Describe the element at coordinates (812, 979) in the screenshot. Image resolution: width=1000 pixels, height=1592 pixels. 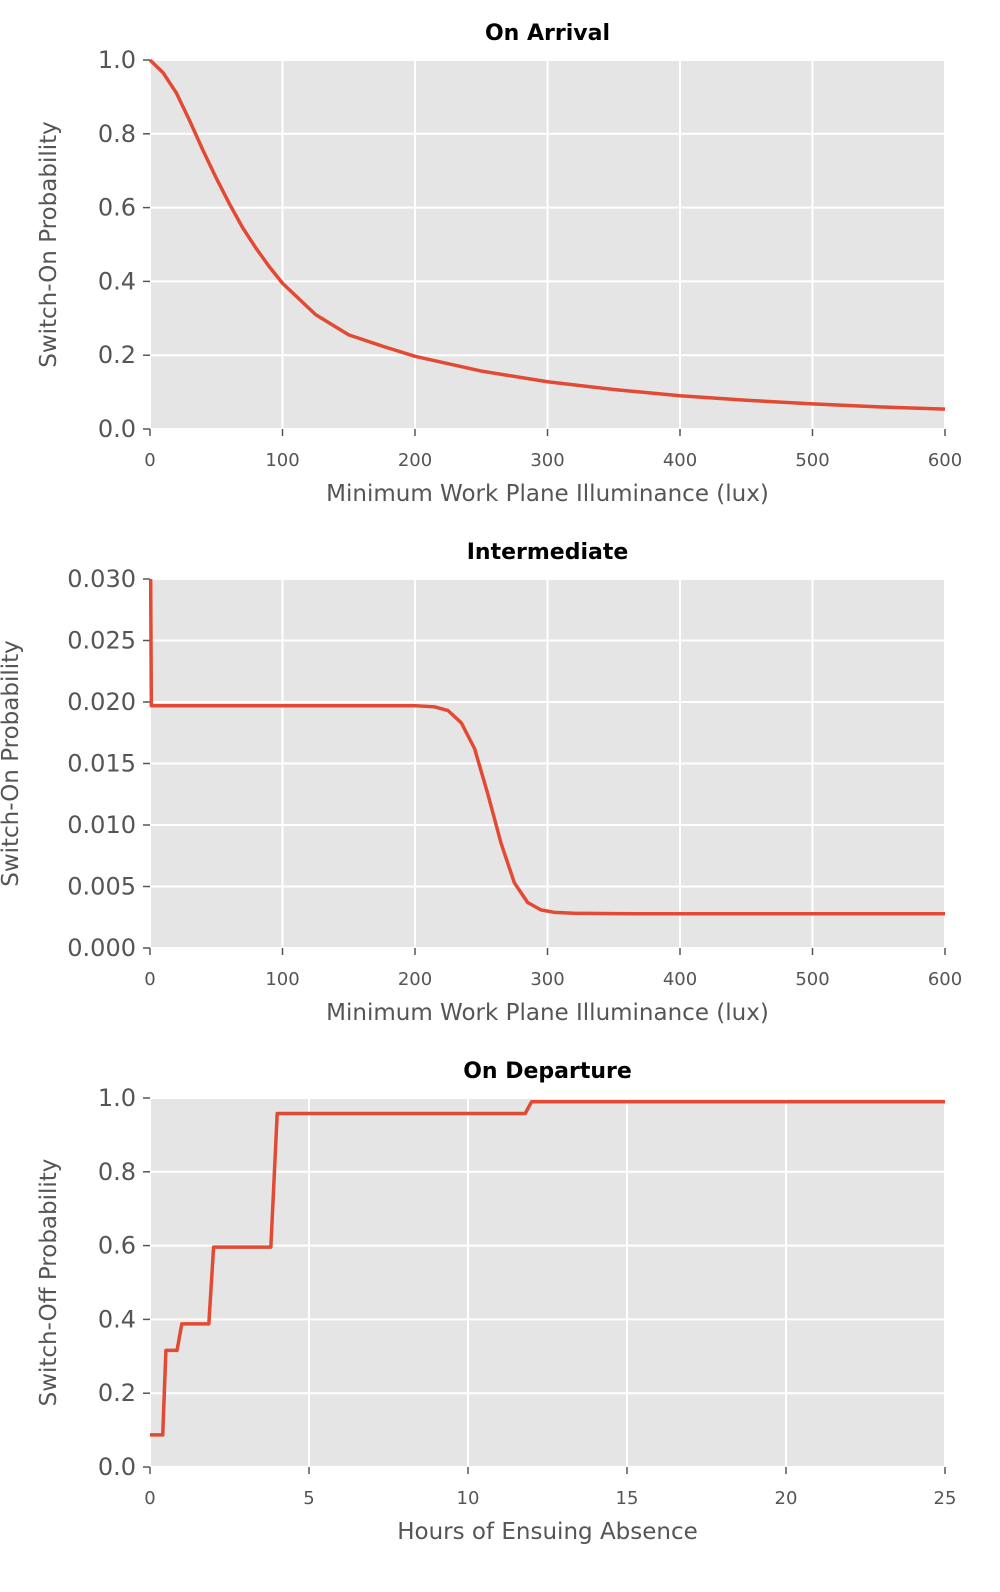
I see `intermediate-x-tick-label: 500` at that location.